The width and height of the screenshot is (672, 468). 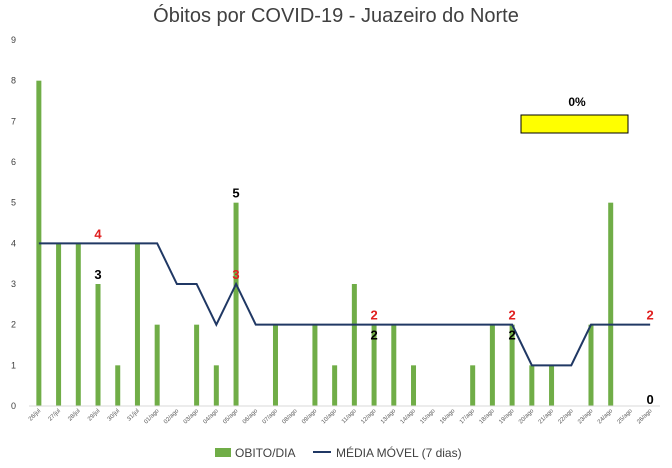 I want to click on data-label: 0, so click(x=650, y=399).